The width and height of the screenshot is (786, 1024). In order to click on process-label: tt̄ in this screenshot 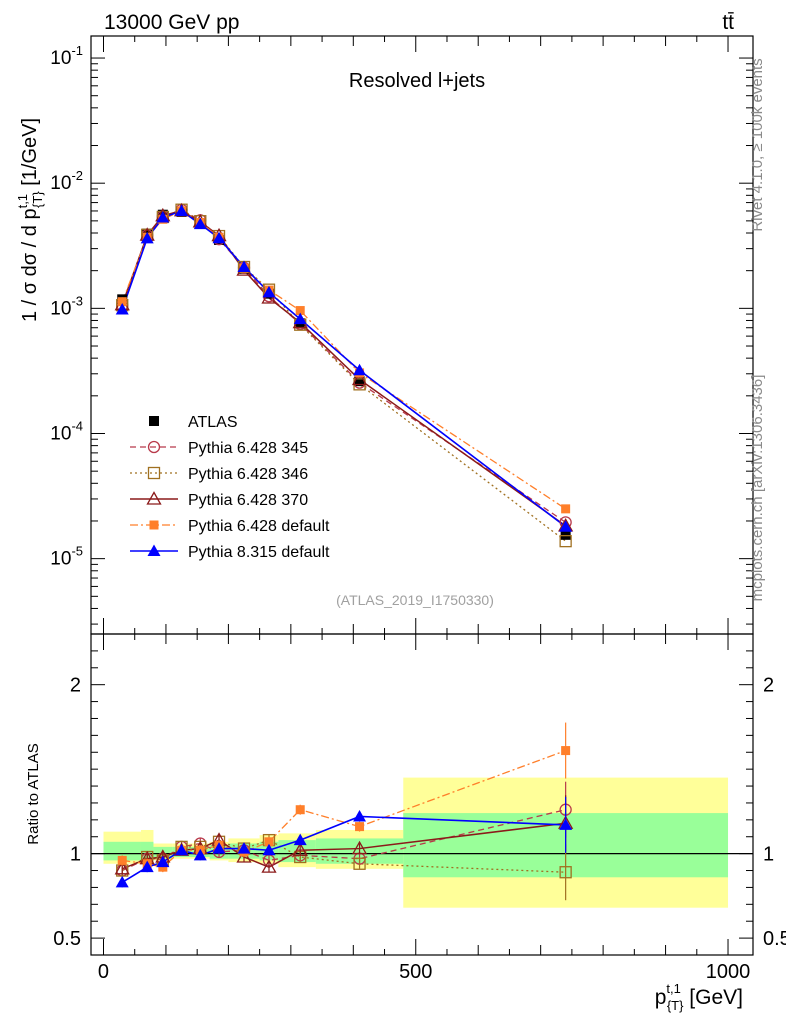, I will do `click(728, 22)`.